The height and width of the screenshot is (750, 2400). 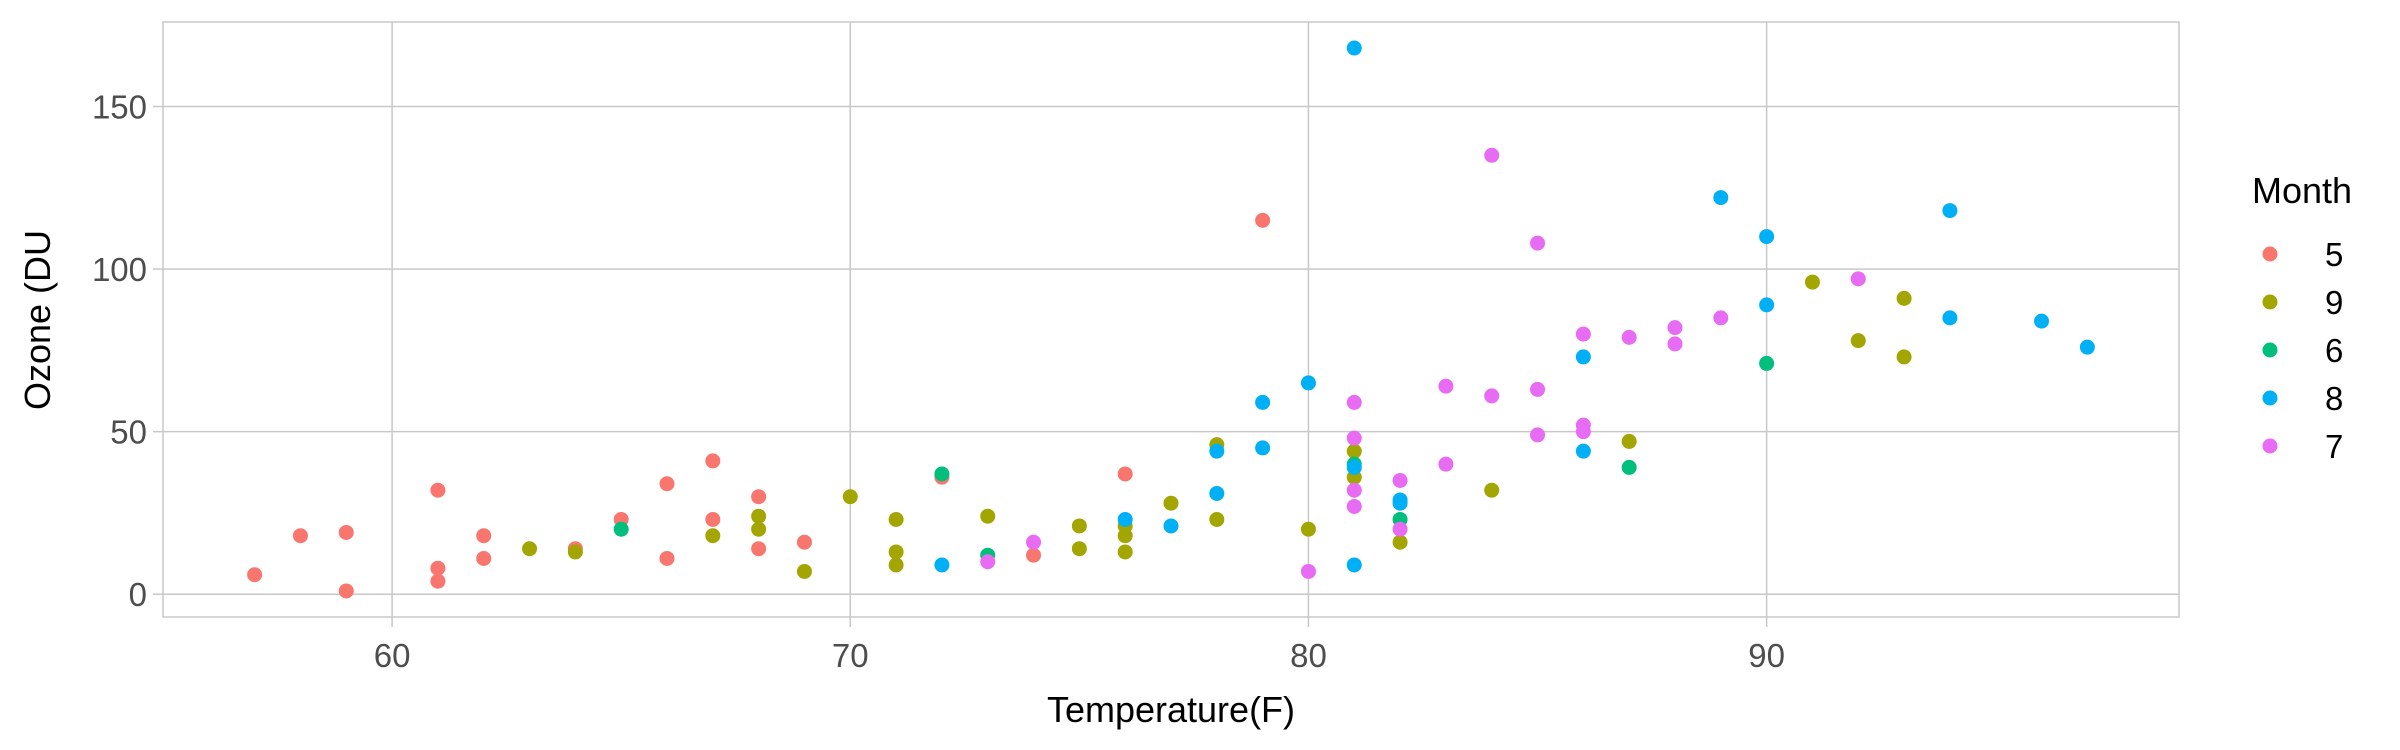 I want to click on x-tick-label: 90, so click(x=1766, y=655).